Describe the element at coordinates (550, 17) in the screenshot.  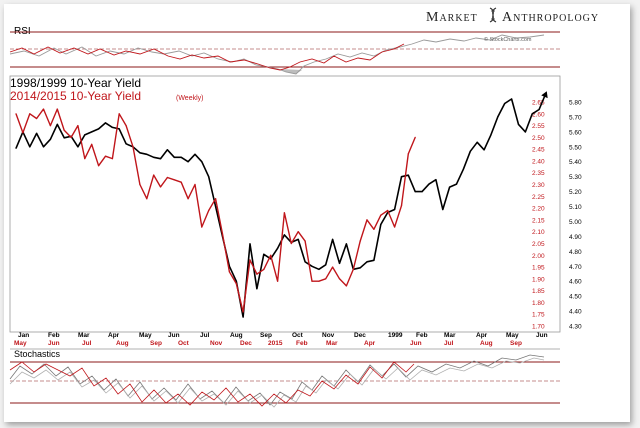
I see `brand-name-right: Anthropology` at that location.